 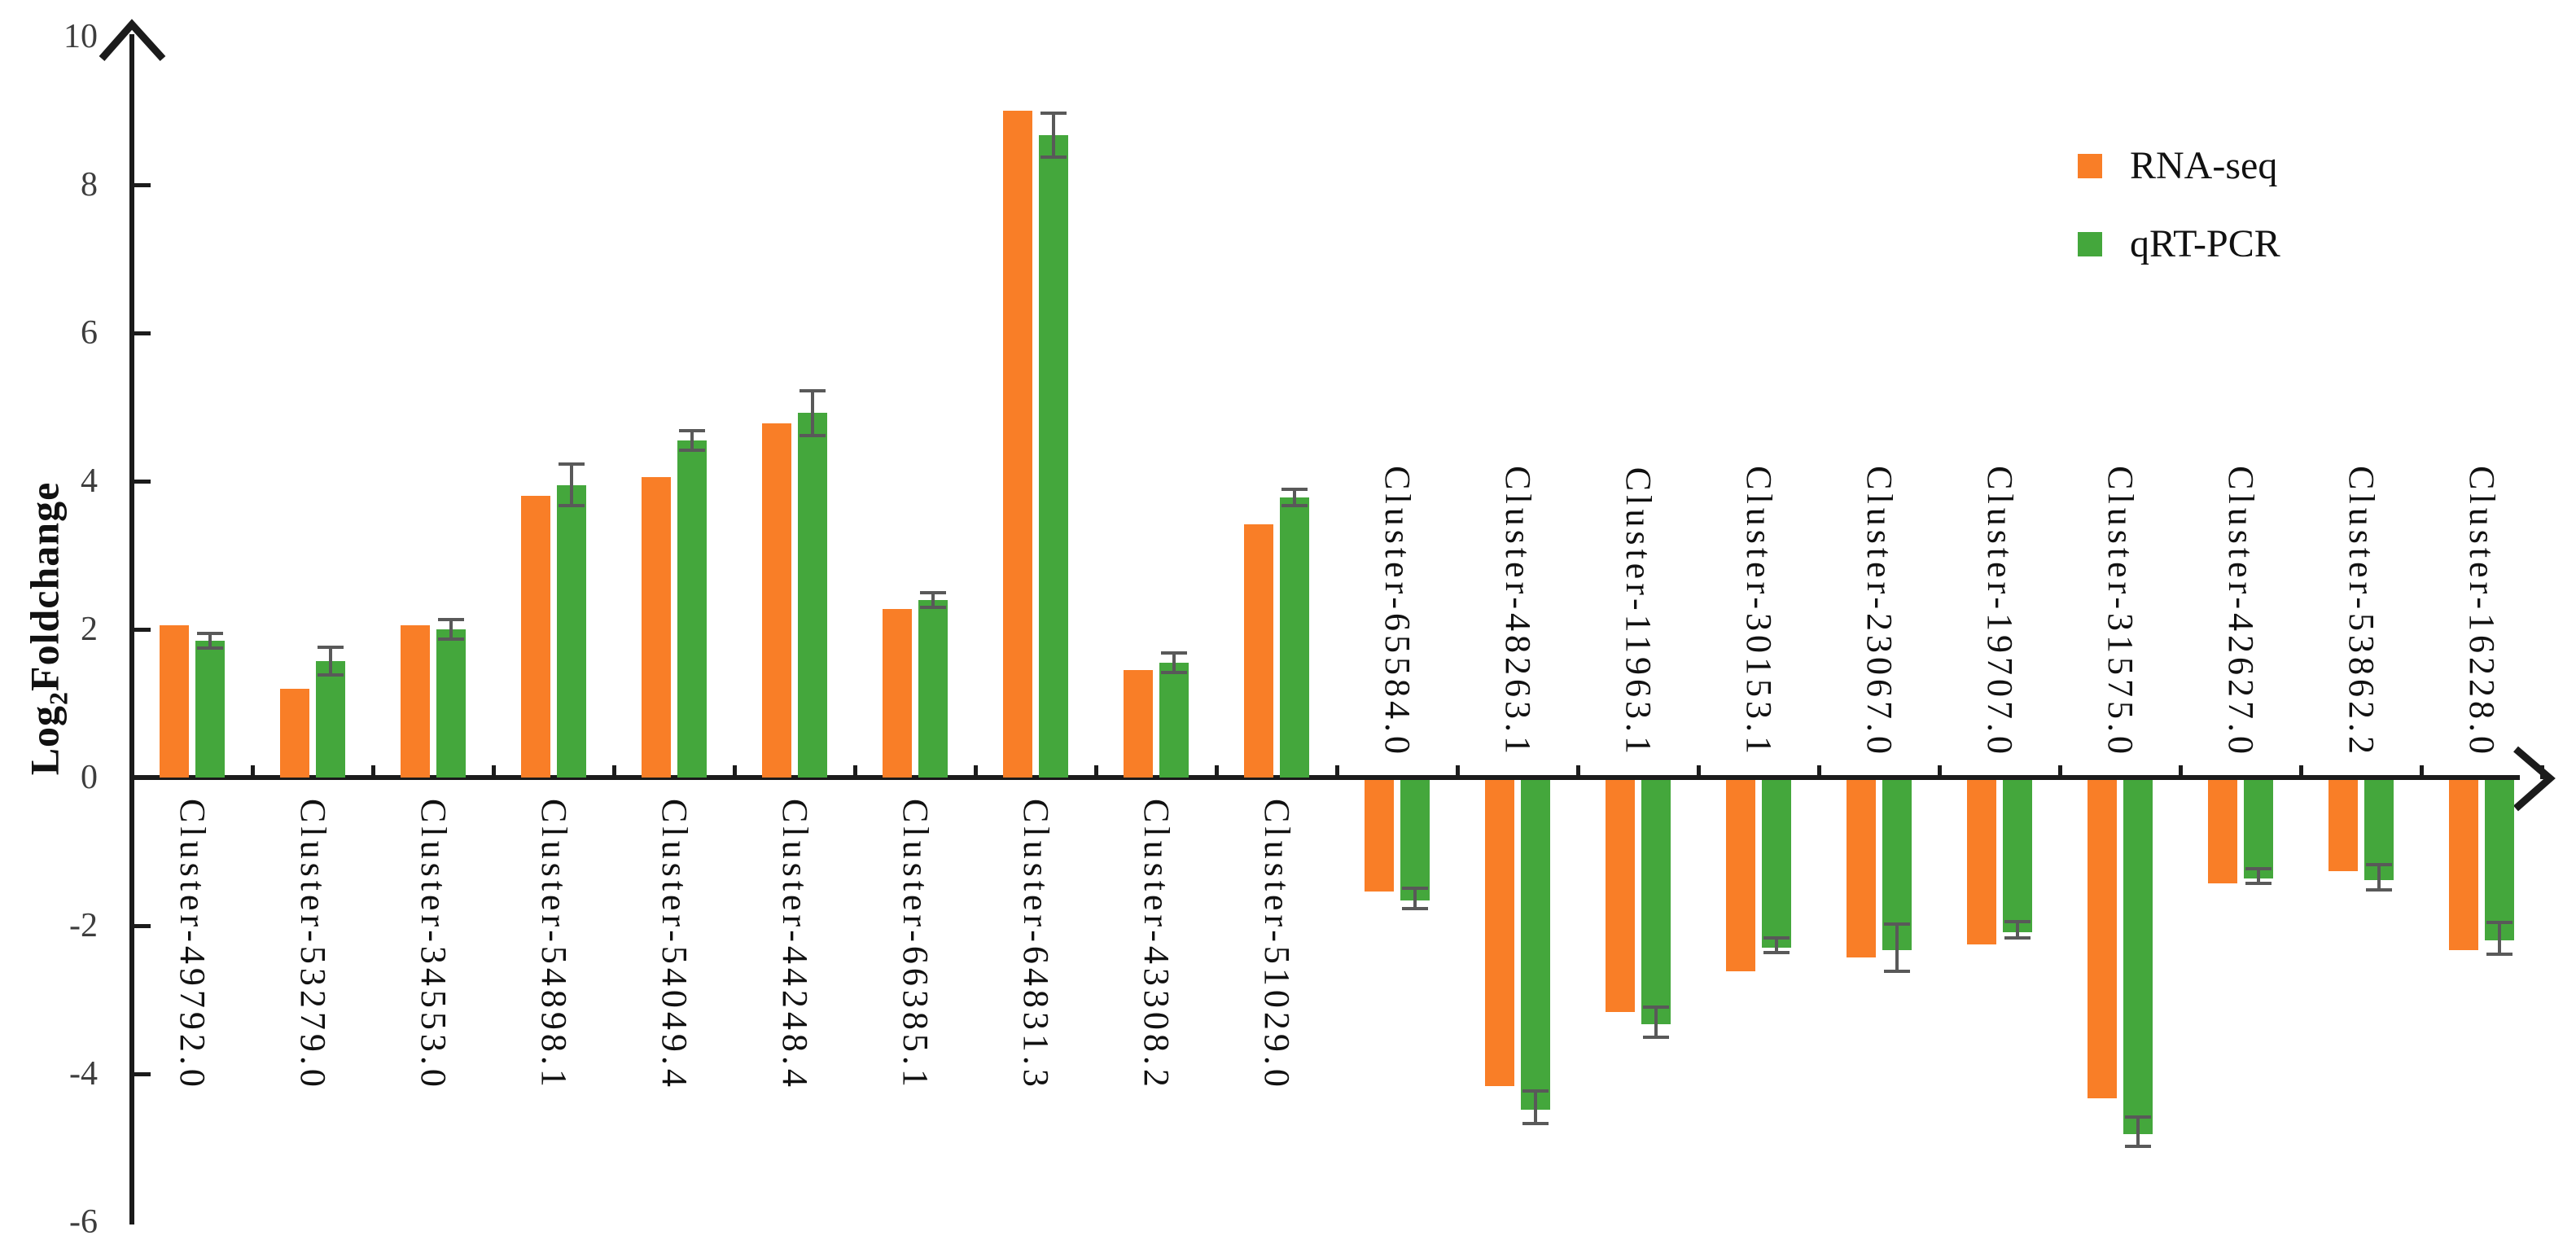 I want to click on legend-label-rna-seq: RNA-seq, so click(x=2204, y=165).